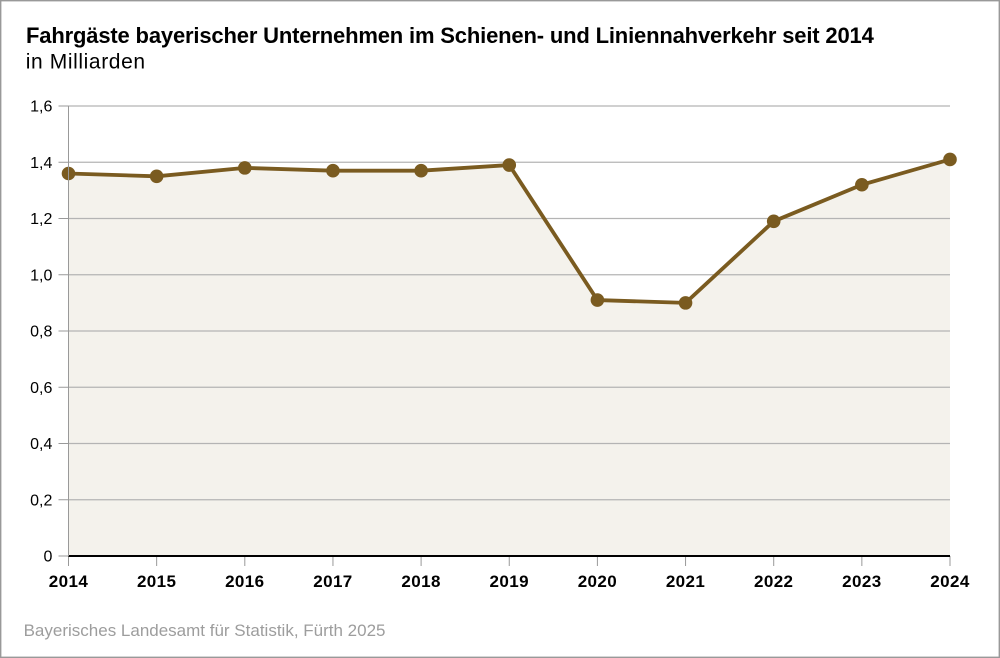  What do you see at coordinates (773, 581) in the screenshot?
I see `svg-text: 2022` at bounding box center [773, 581].